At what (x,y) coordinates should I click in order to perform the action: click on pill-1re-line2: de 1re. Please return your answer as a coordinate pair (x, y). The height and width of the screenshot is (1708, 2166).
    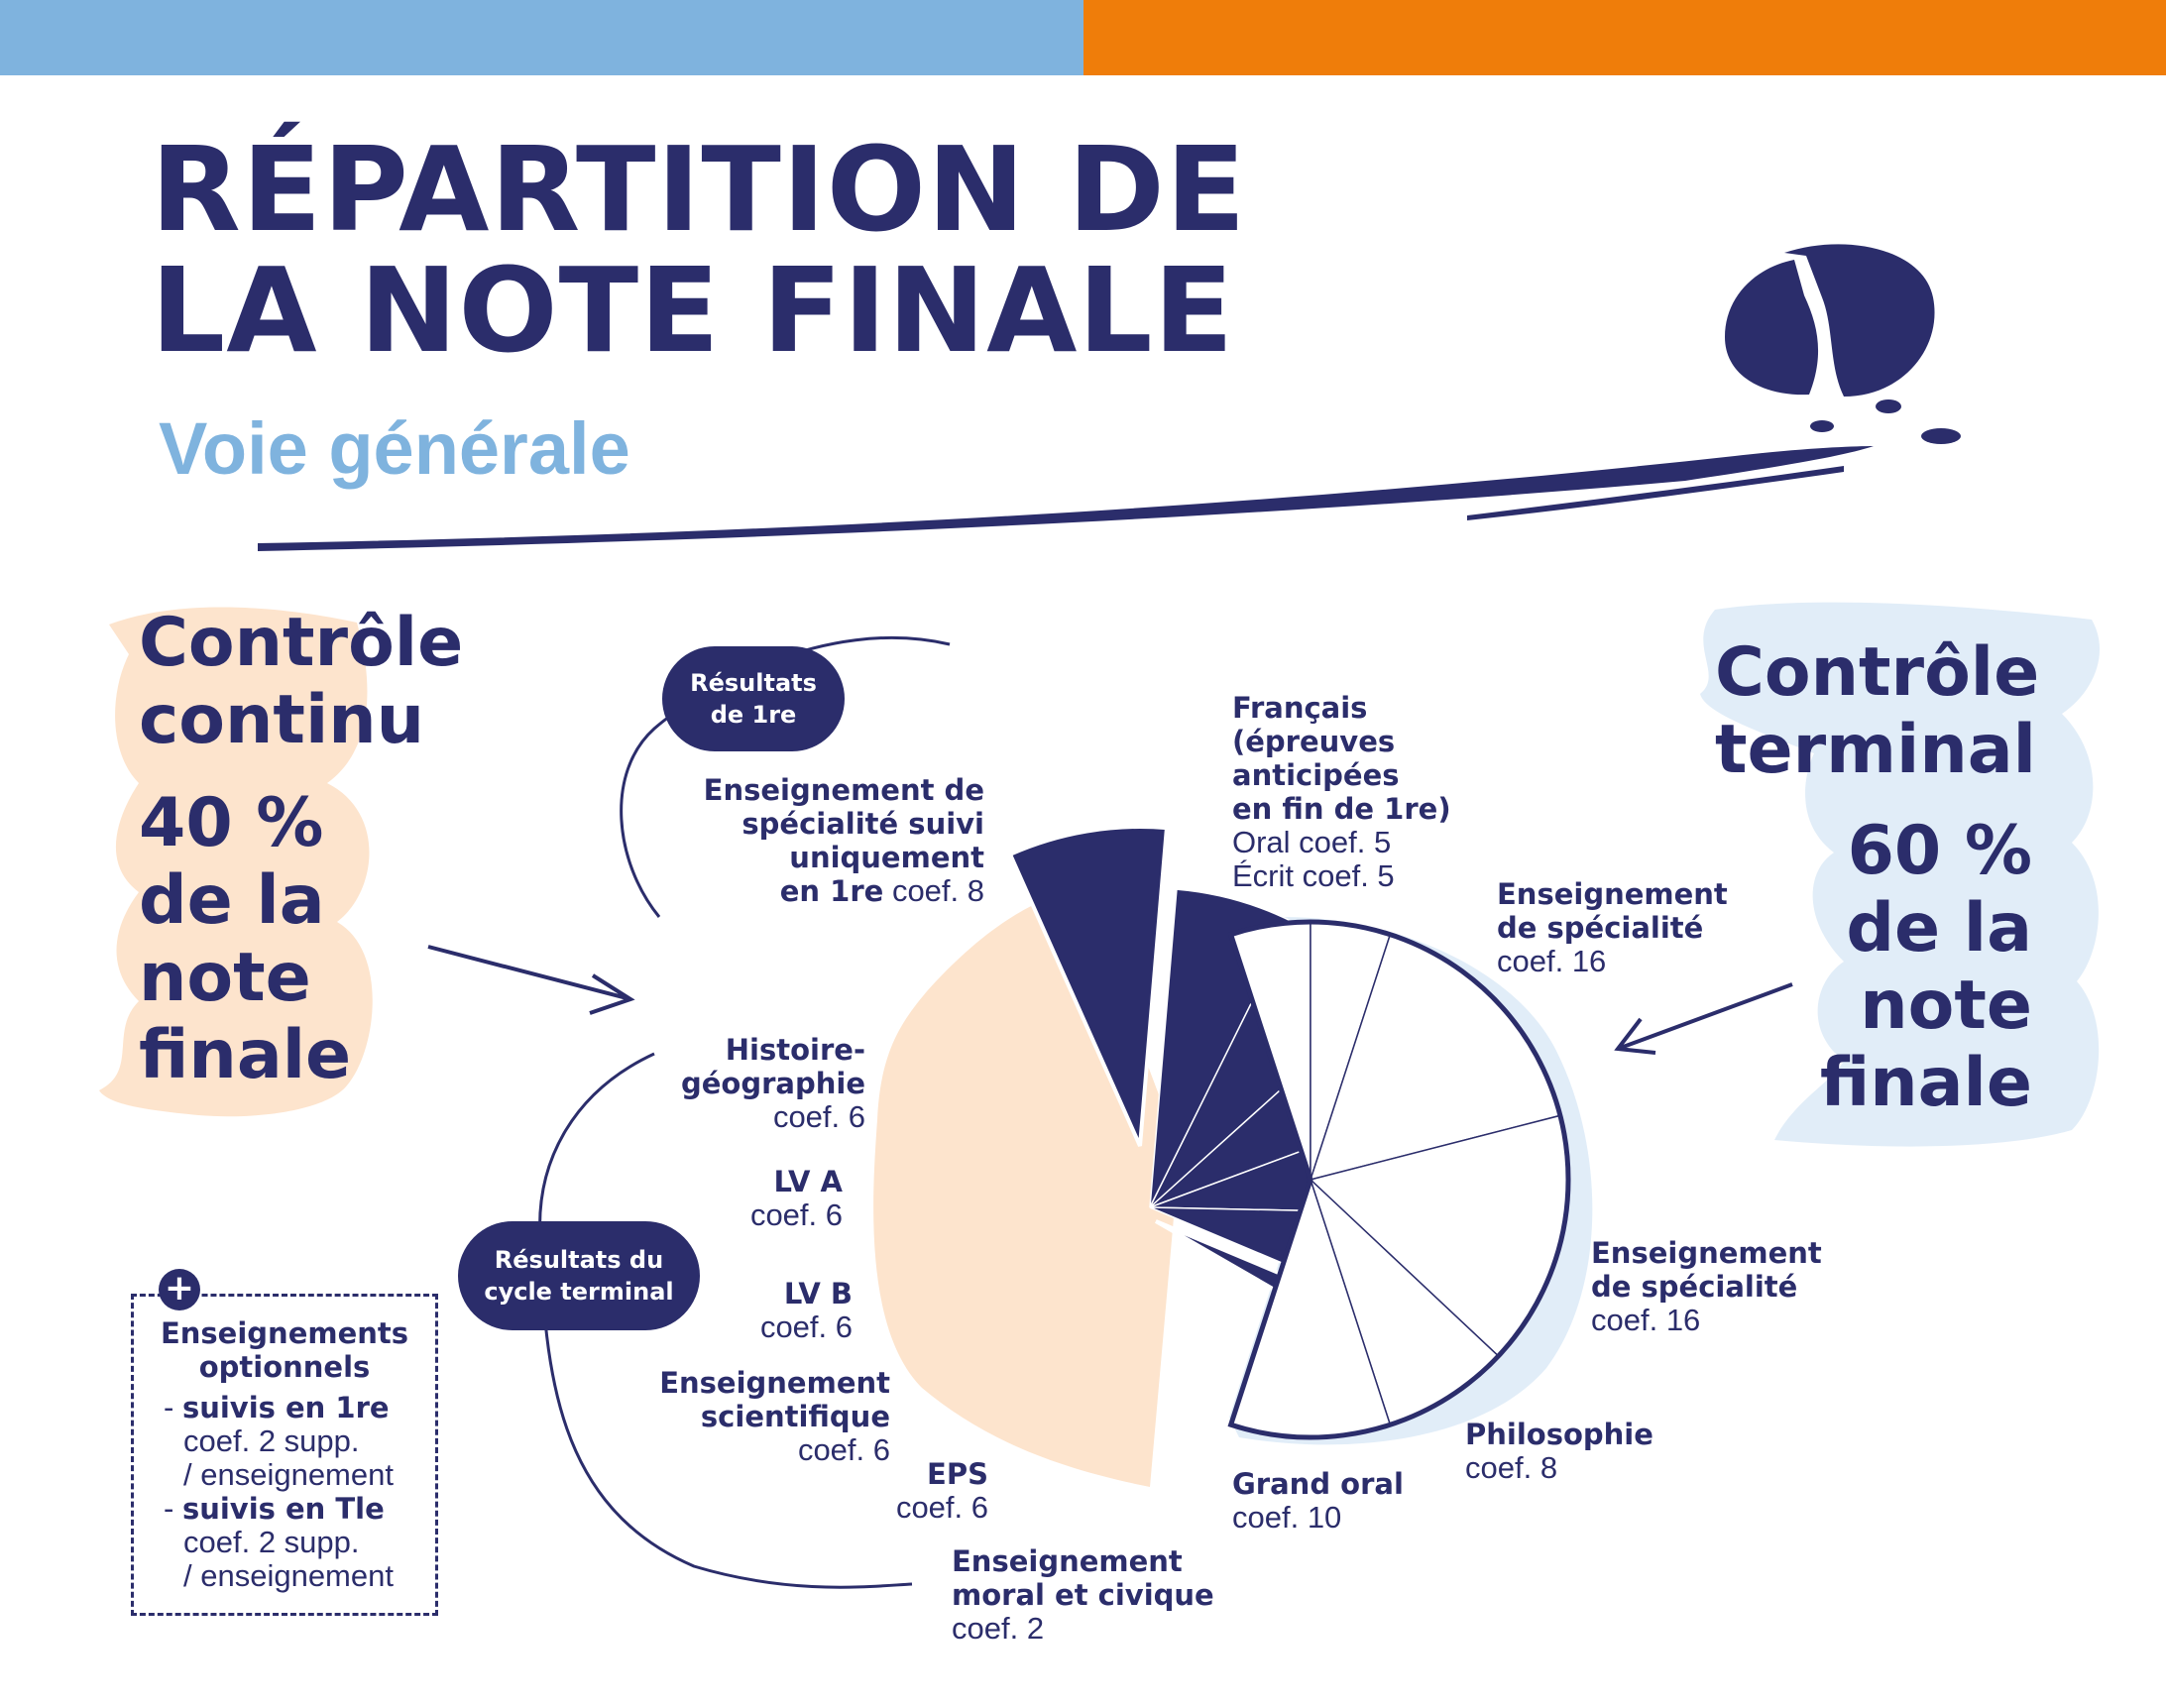
    Looking at the image, I should click on (753, 715).